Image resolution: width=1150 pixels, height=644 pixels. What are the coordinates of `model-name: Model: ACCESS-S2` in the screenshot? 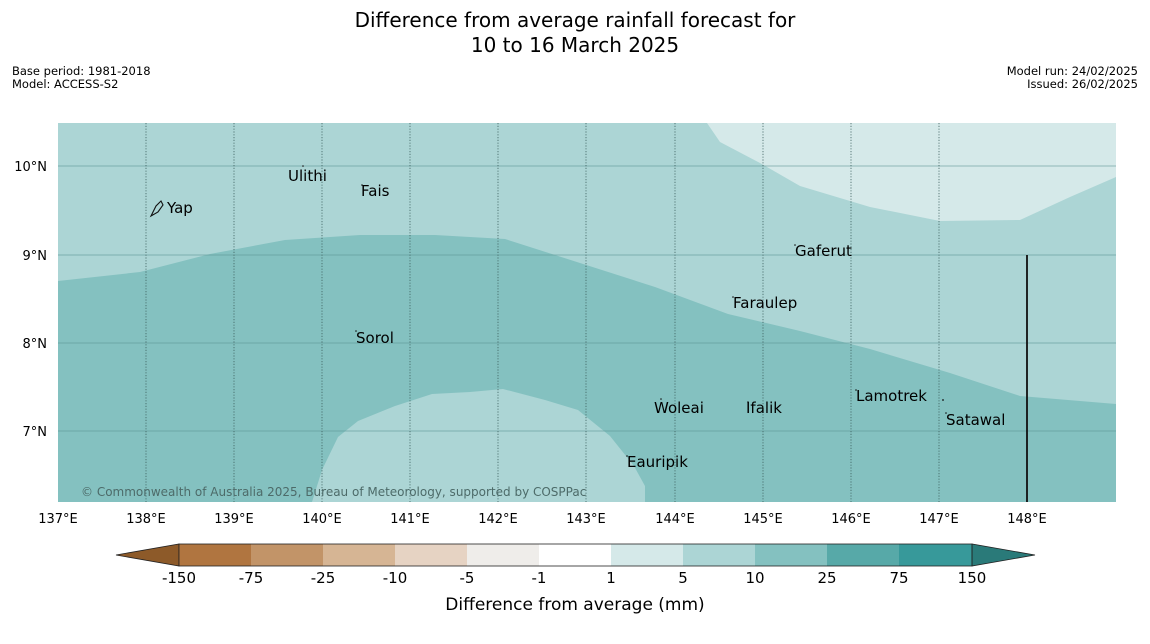 It's located at (65, 84).